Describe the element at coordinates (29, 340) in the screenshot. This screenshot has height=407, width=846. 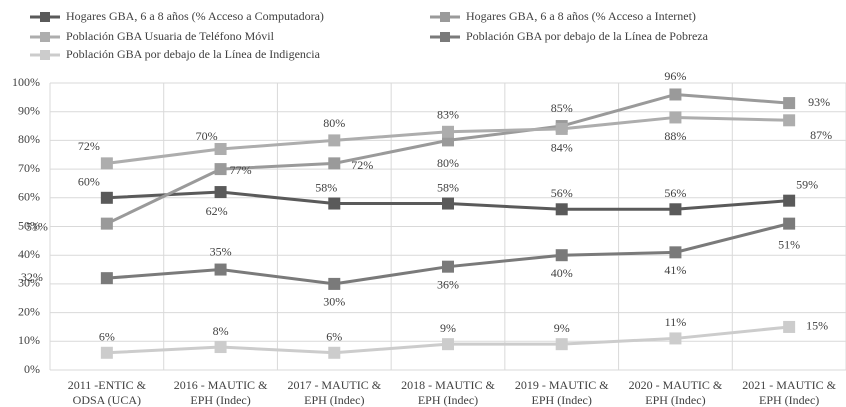
I see `y-tick-label: 10%` at that location.